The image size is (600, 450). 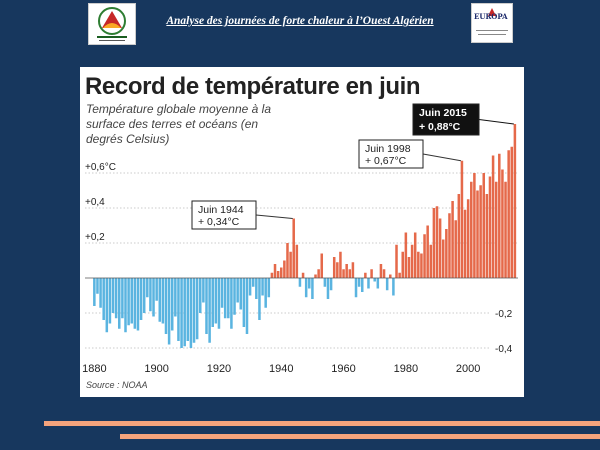 What do you see at coordinates (117, 385) in the screenshot?
I see `chart-source: Source : NOAA` at bounding box center [117, 385].